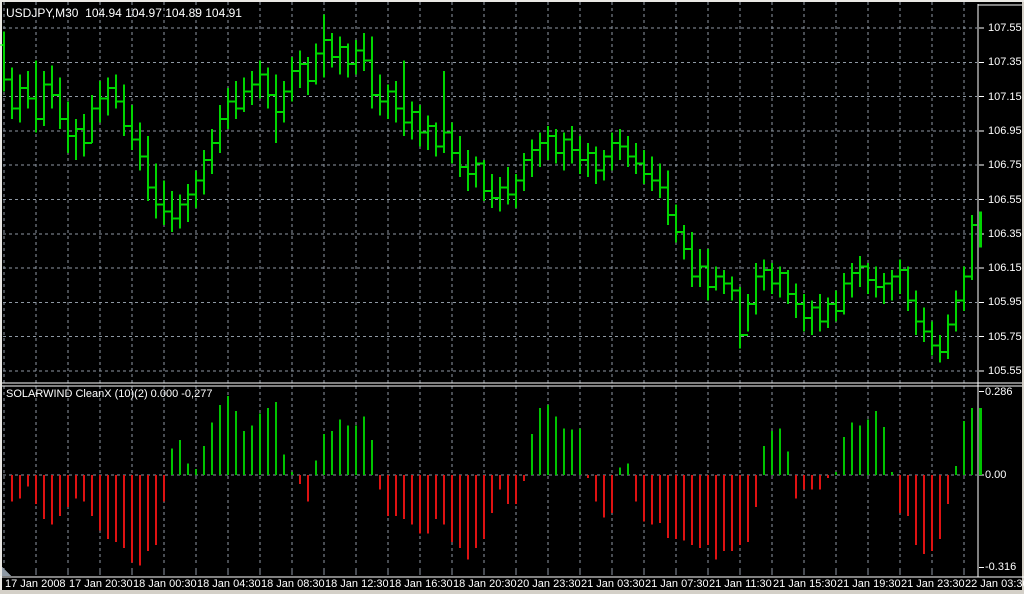 The image size is (1024, 594). I want to click on time-axis-label: 21 Jan 07:30, so click(677, 584).